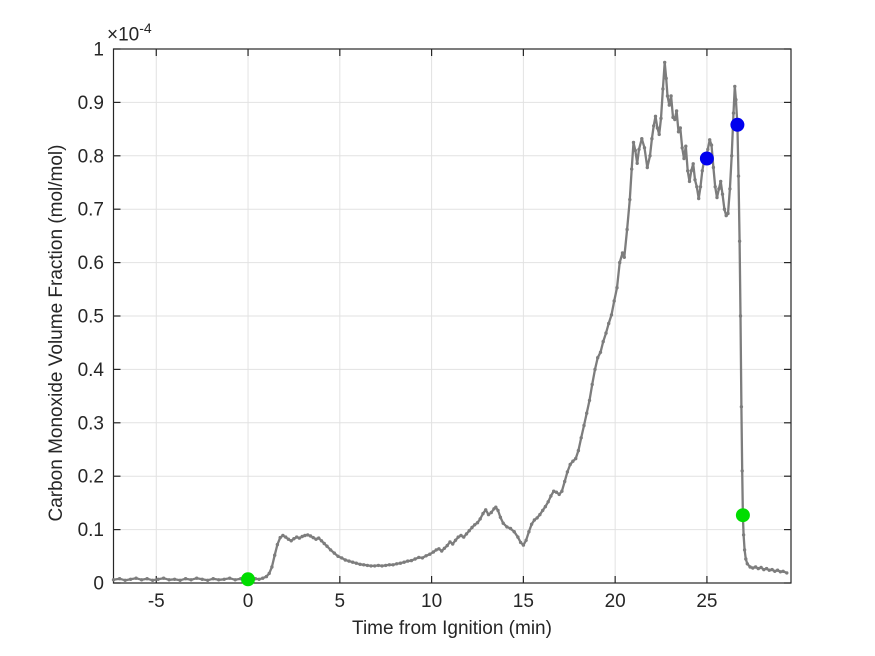 The image size is (875, 656). Describe the element at coordinates (91, 156) in the screenshot. I see `y-tick-label: 0.8` at that location.